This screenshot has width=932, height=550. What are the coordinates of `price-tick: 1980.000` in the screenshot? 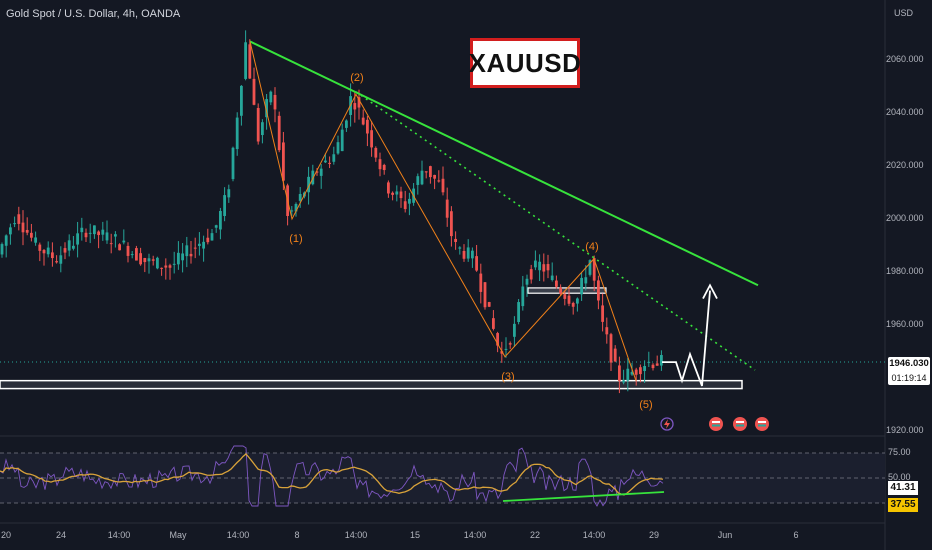 It's located at (905, 271).